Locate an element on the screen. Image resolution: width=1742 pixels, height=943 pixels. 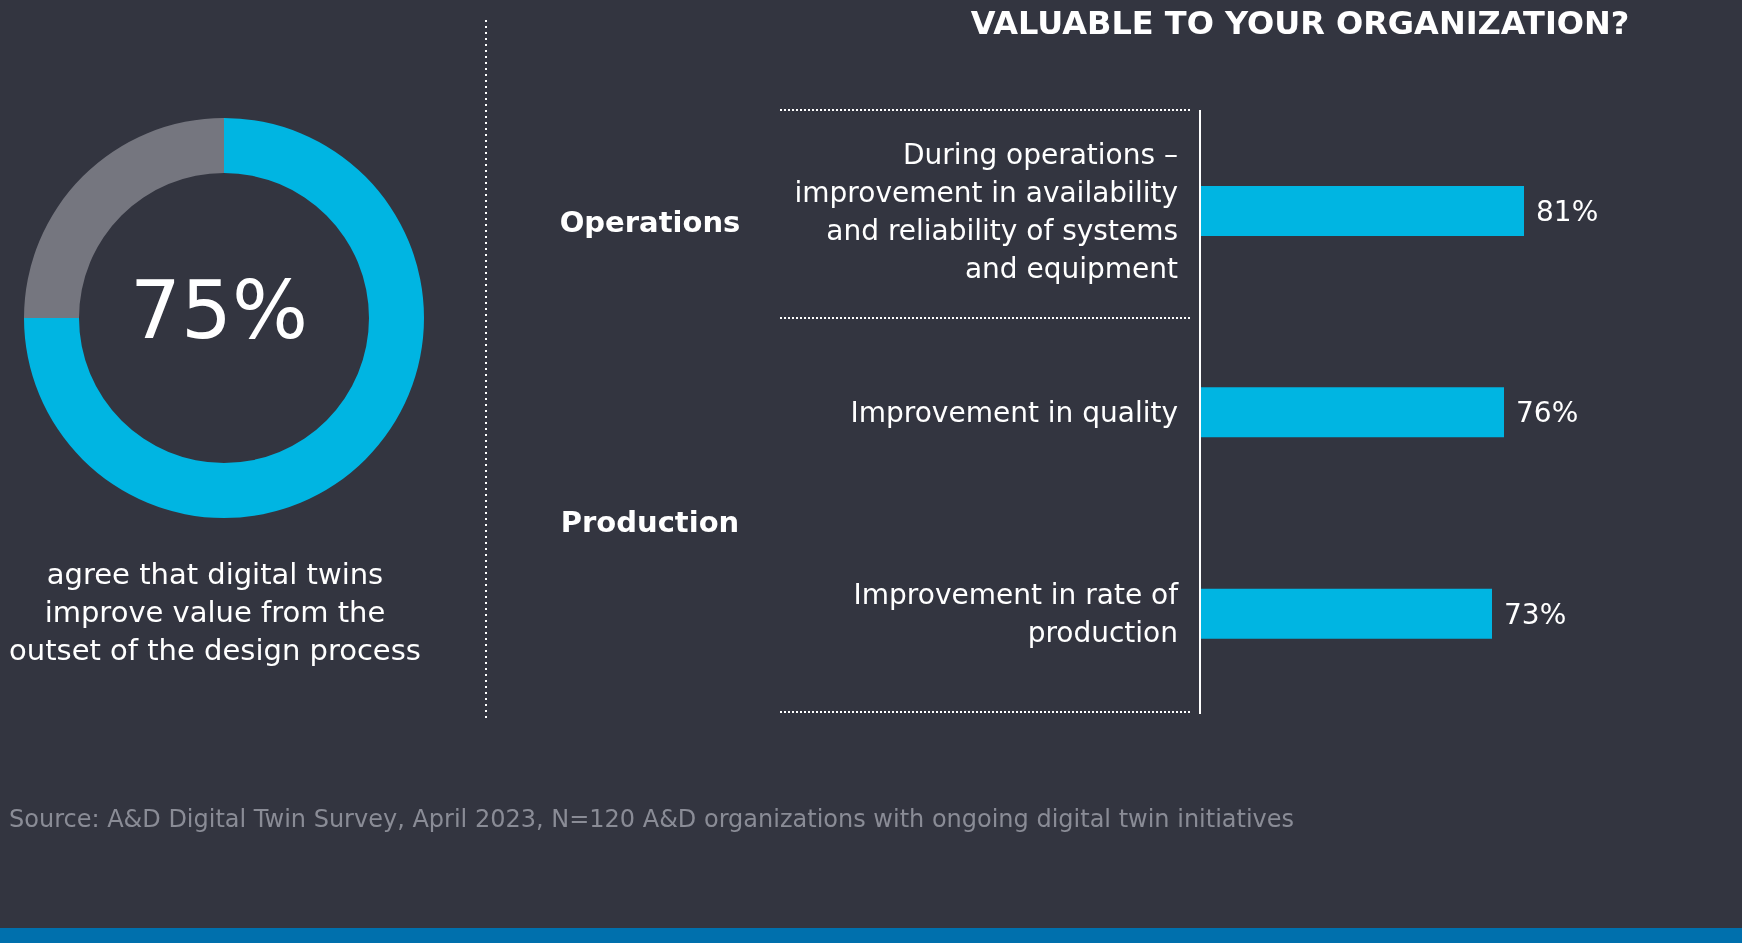
data-label: 73% is located at coordinates (1535, 614).